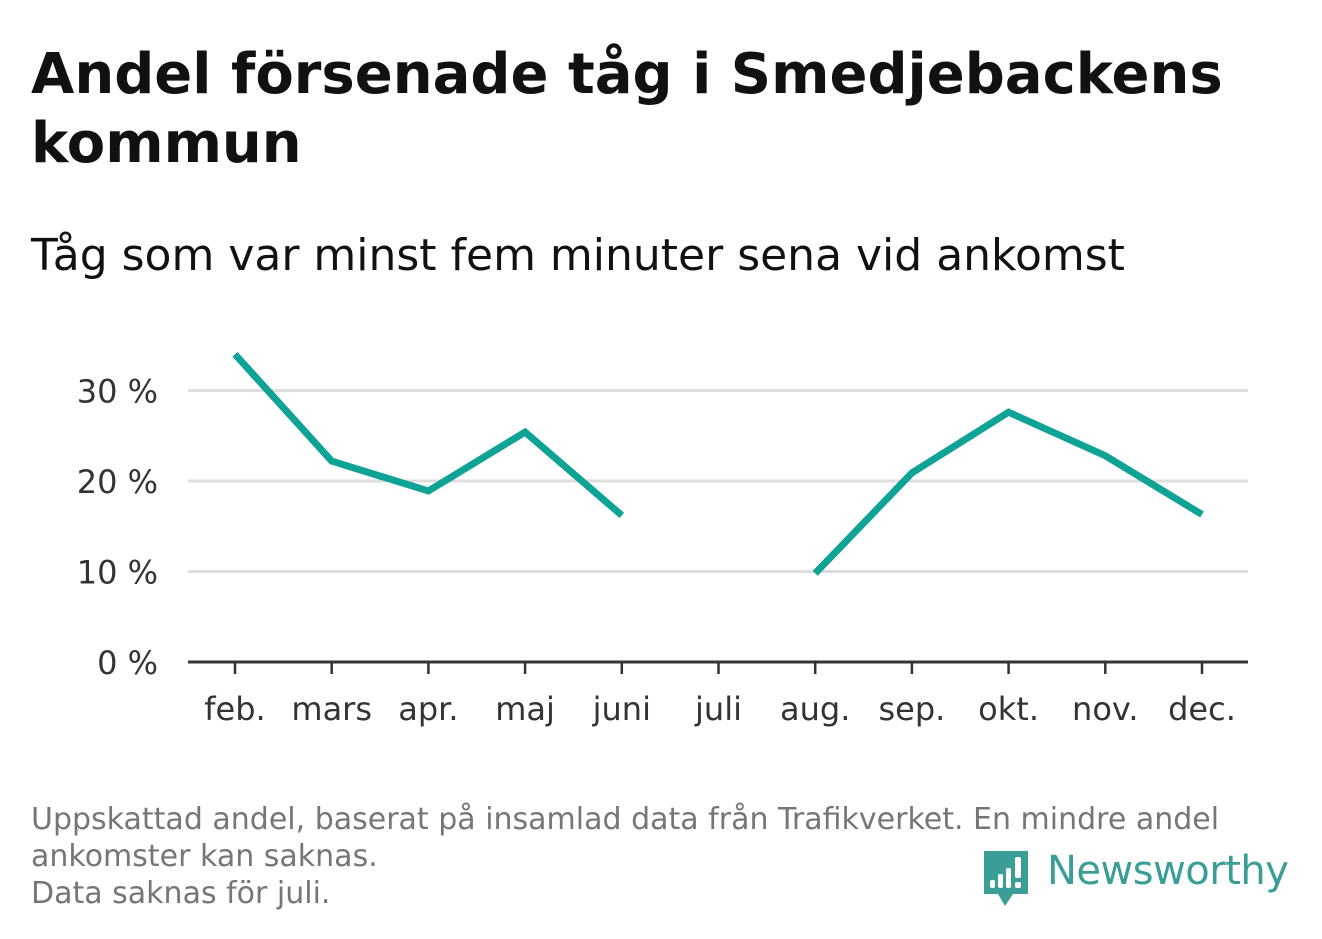 This screenshot has width=1322, height=939. I want to click on newsworthy-logo-icon, so click(1006, 878).